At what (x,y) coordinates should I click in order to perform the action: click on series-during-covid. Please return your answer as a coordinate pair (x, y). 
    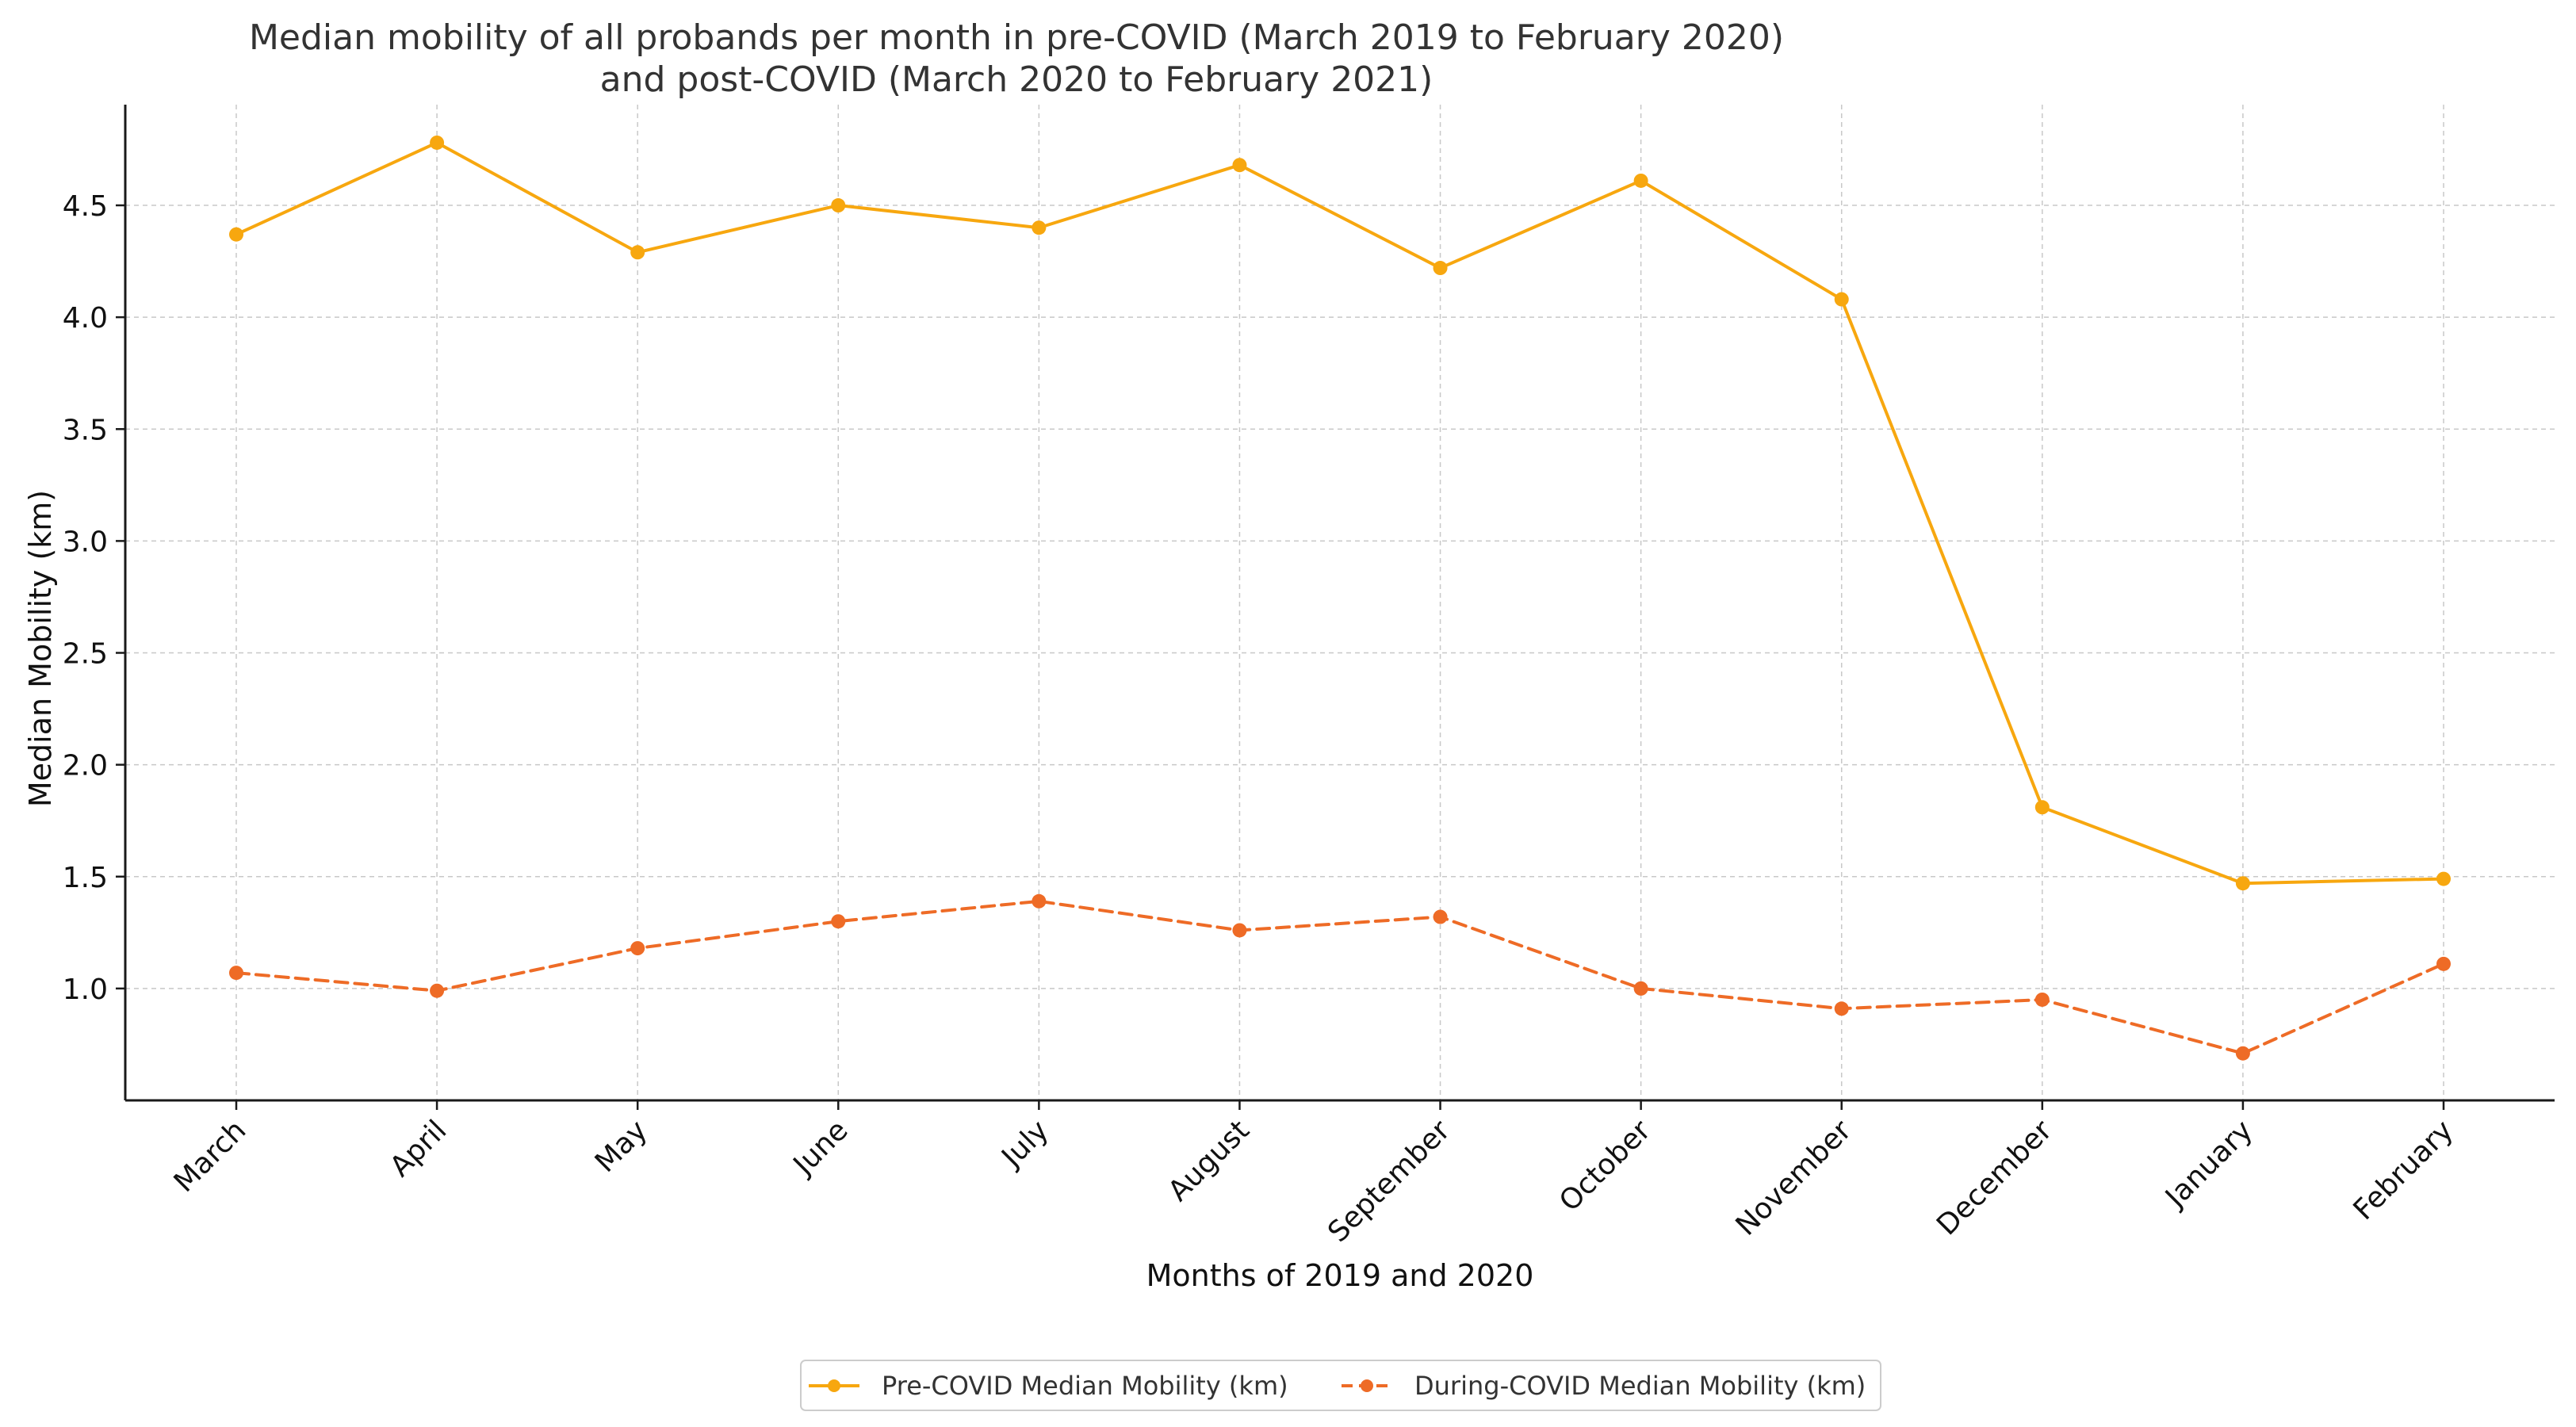
    Looking at the image, I should click on (1340, 977).